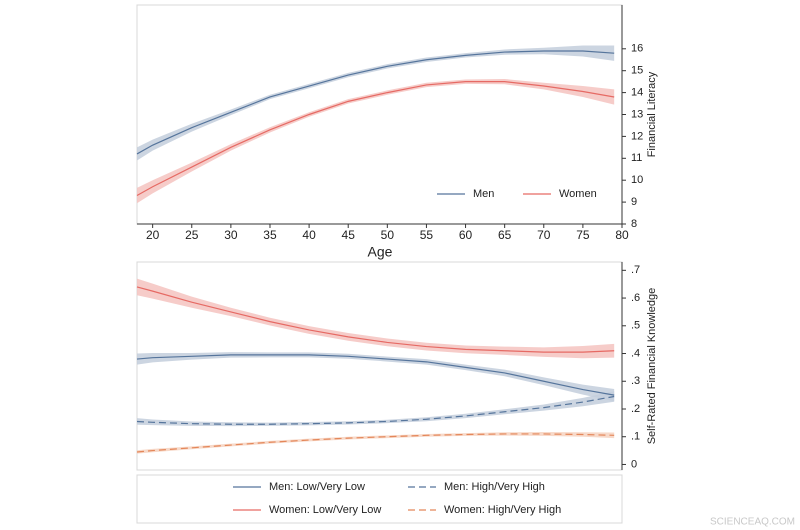 The image size is (800, 530). What do you see at coordinates (636, 158) in the screenshot?
I see `y-tick-label: 11` at bounding box center [636, 158].